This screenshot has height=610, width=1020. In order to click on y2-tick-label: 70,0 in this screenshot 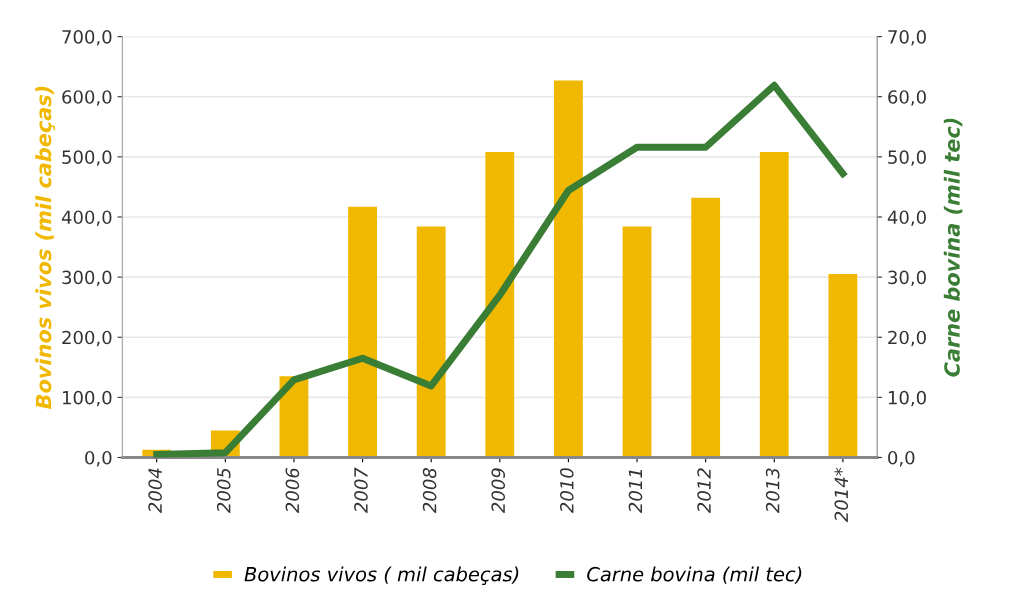, I will do `click(907, 38)`.